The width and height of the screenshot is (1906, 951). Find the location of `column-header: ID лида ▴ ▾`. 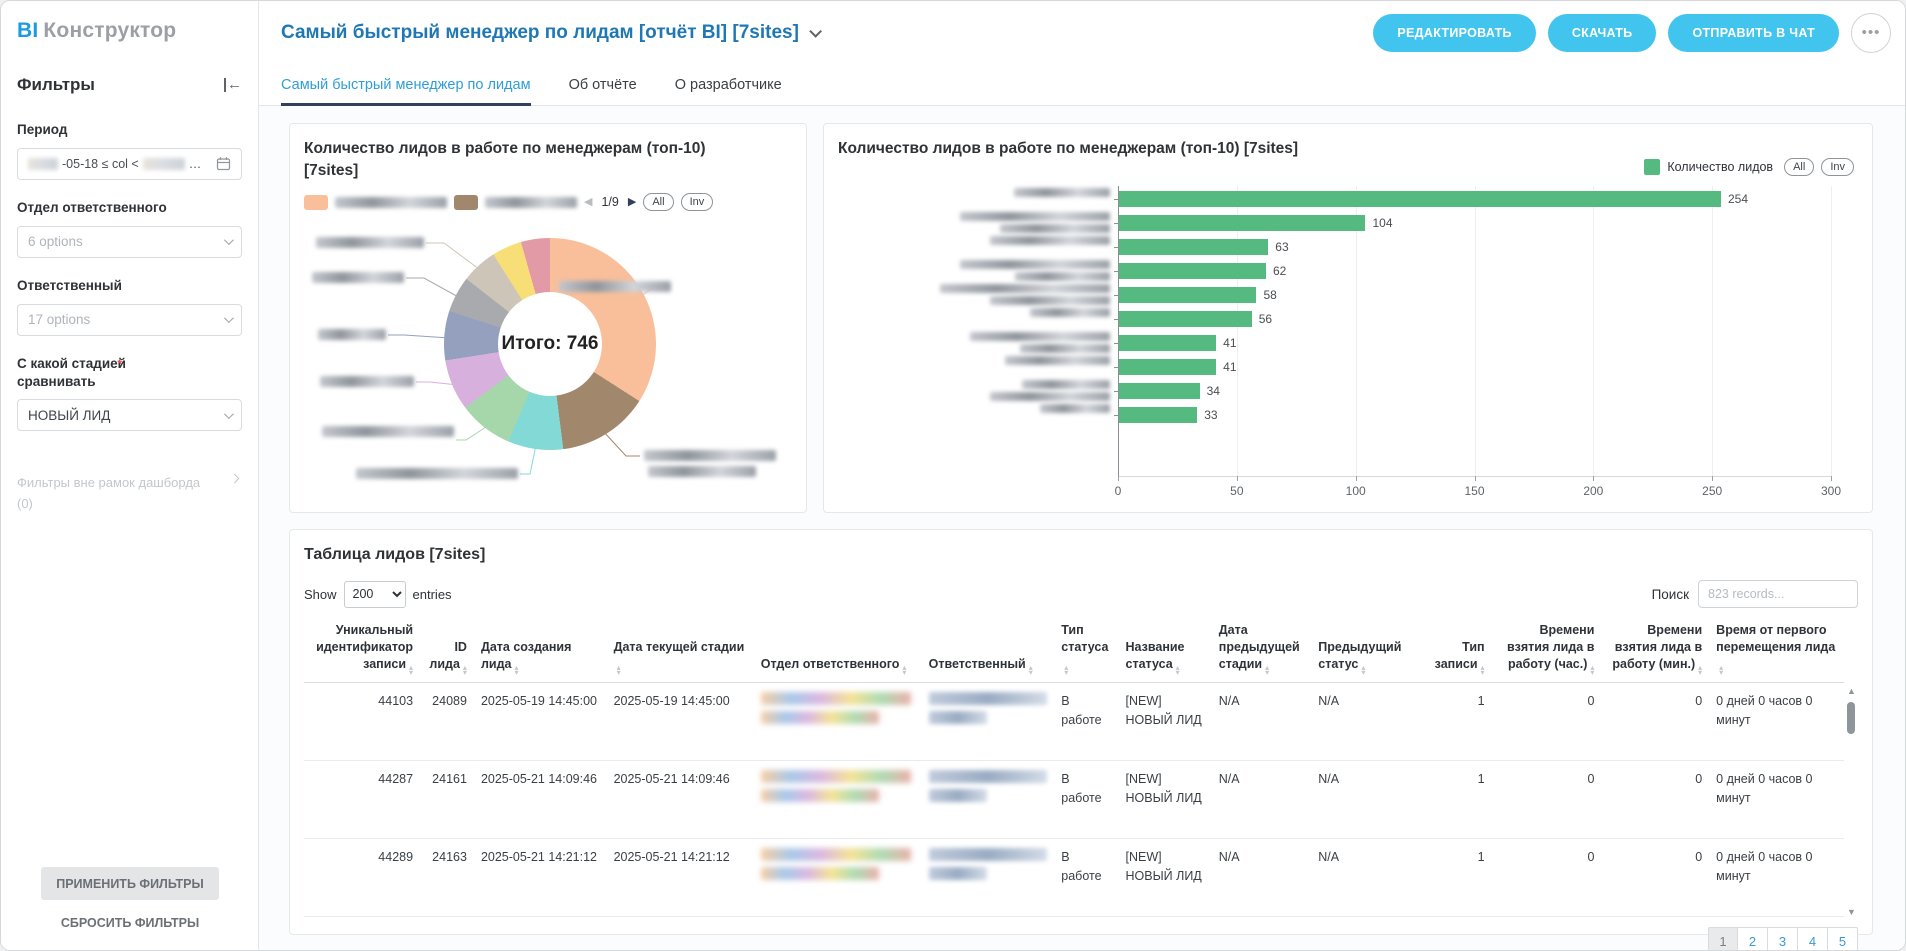

column-header: ID лида ▴ ▾ is located at coordinates (447, 651).